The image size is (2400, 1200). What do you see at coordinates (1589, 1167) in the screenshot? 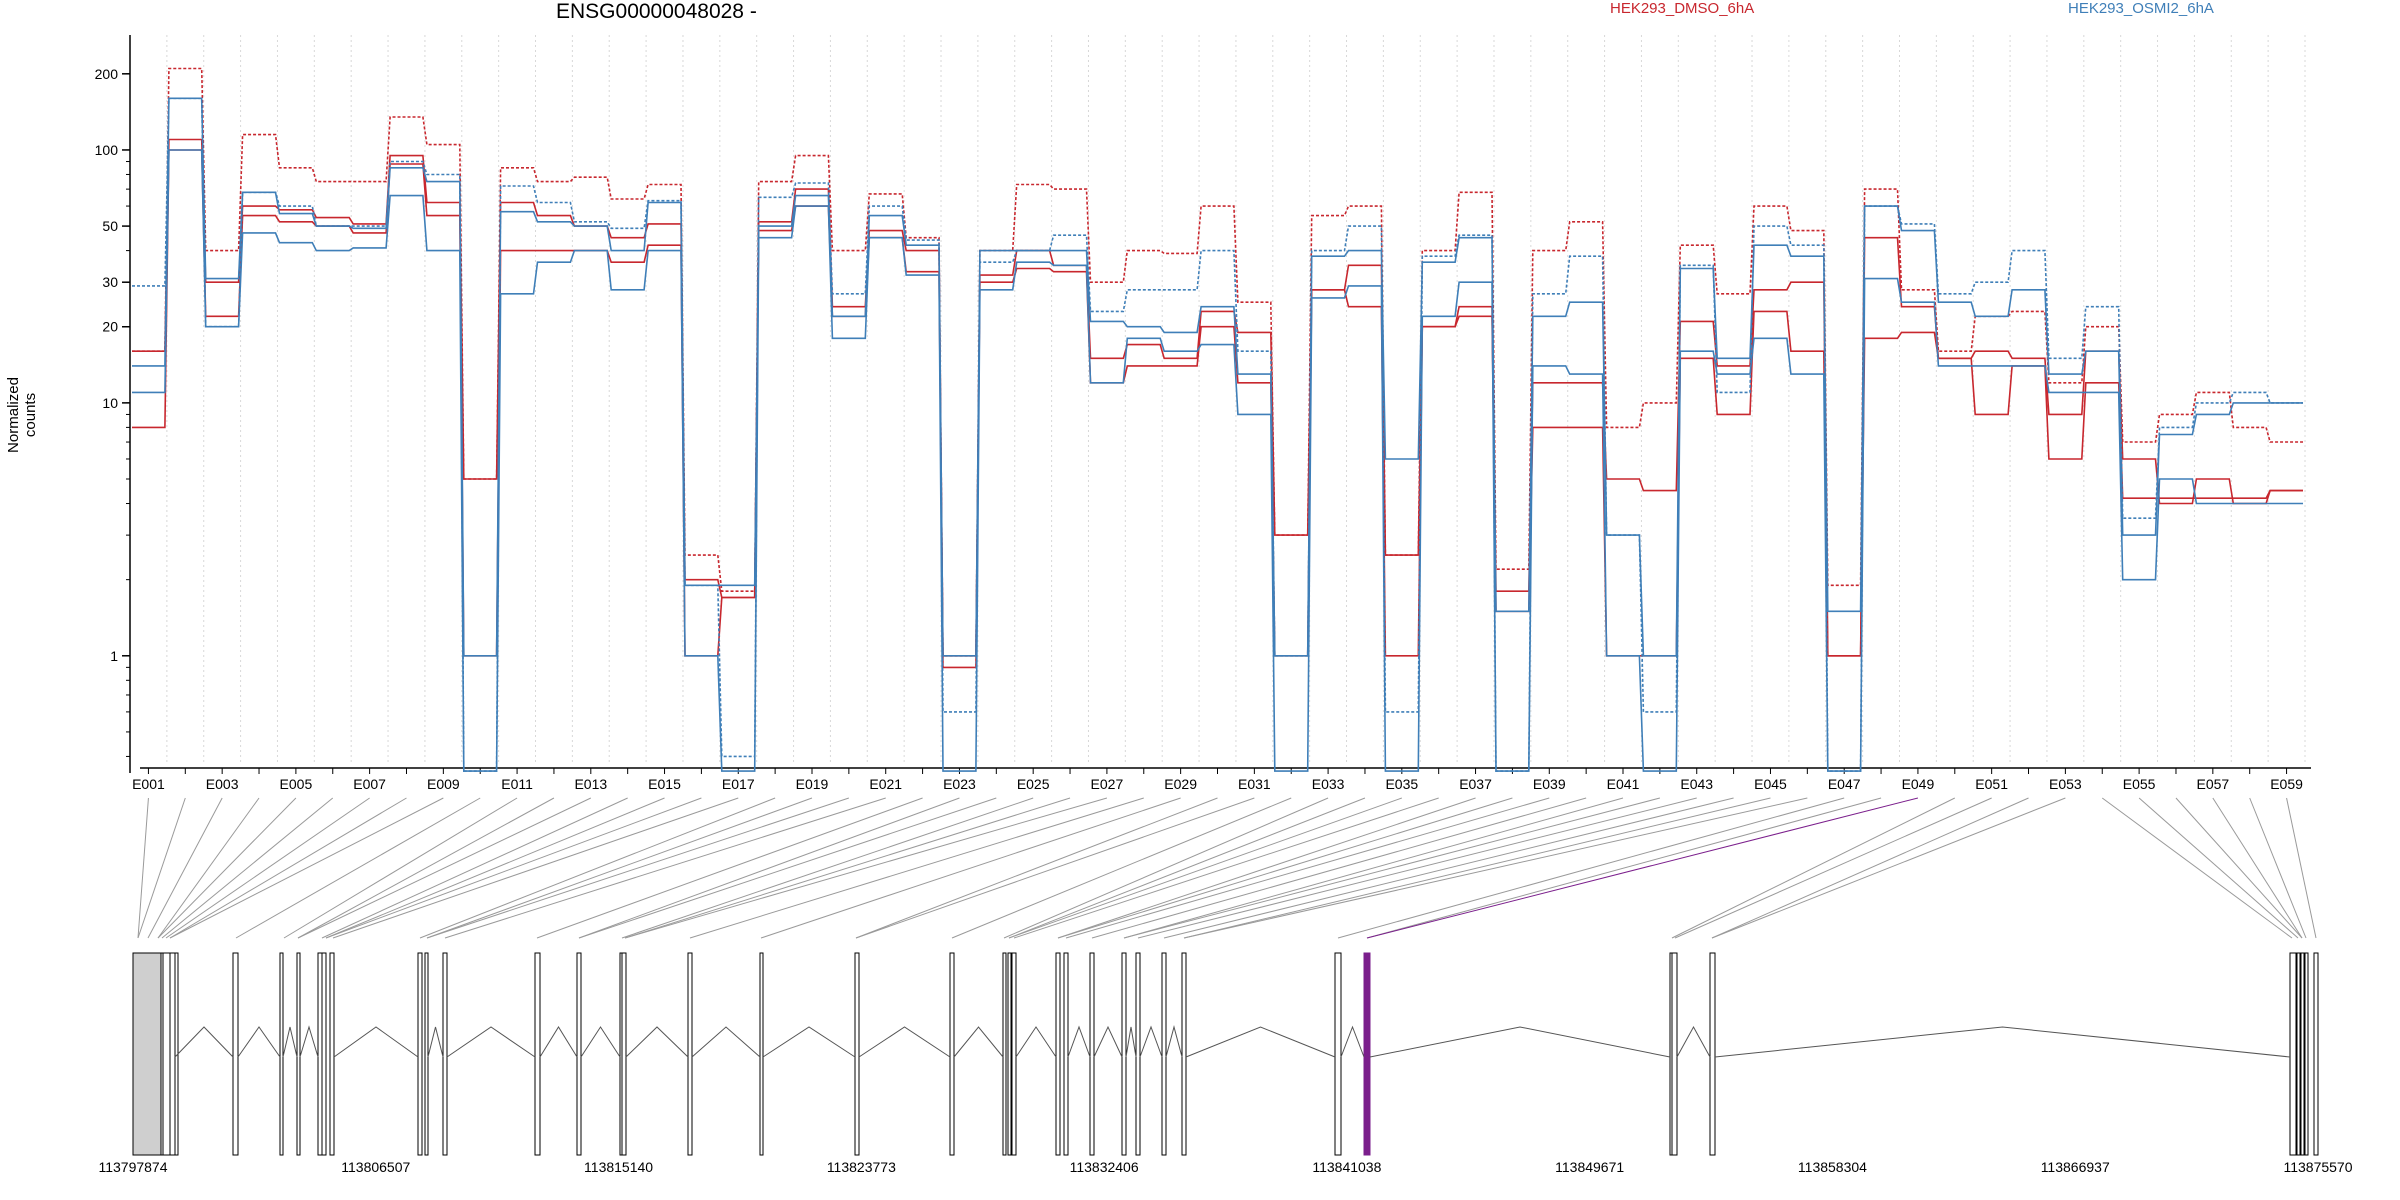
I see `genomic-coordinate-label: 113849671` at bounding box center [1589, 1167].